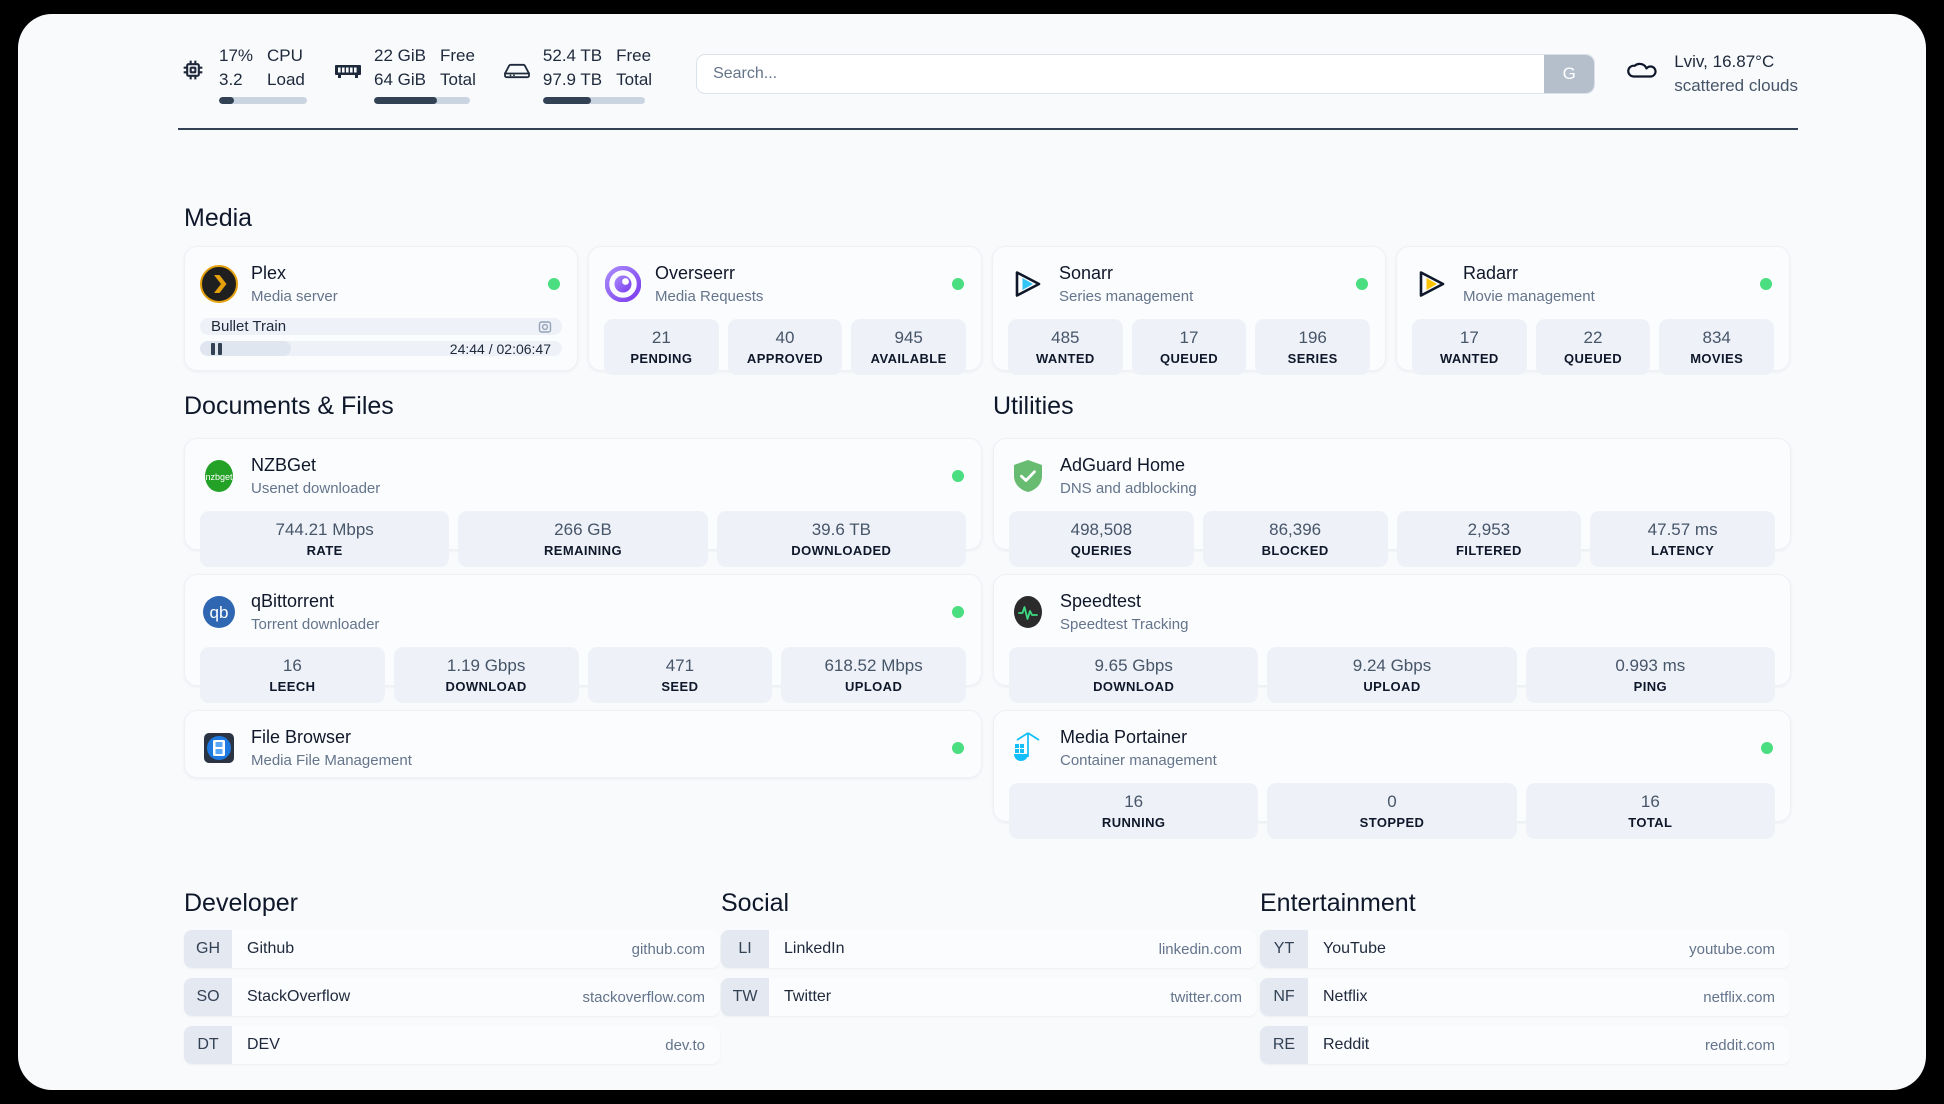  Describe the element at coordinates (1354, 948) in the screenshot. I see `bookmark-name: YouTube` at that location.